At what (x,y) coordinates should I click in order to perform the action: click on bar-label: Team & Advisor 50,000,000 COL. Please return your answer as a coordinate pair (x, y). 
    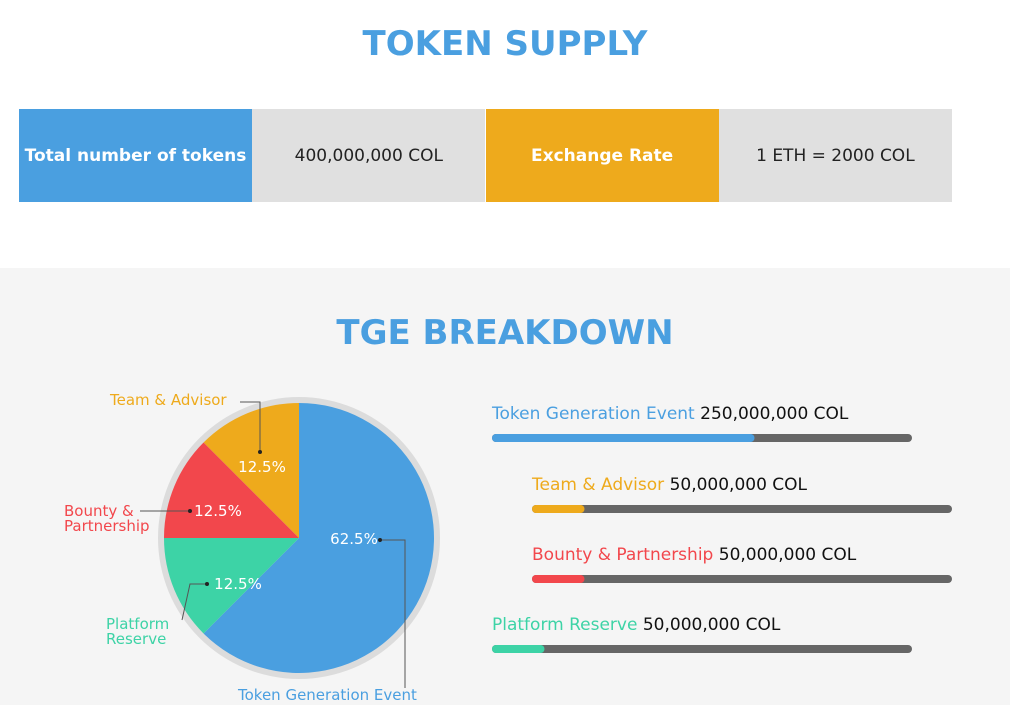
    Looking at the image, I should click on (669, 485).